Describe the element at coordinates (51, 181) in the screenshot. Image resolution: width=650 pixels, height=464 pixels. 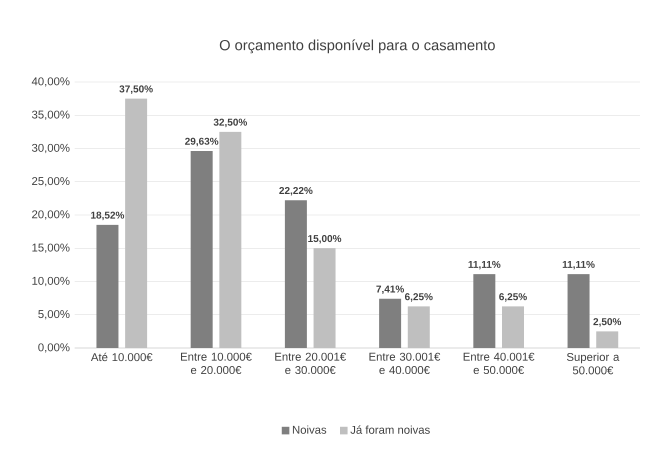
I see `y-tick-label: 25,00%` at that location.